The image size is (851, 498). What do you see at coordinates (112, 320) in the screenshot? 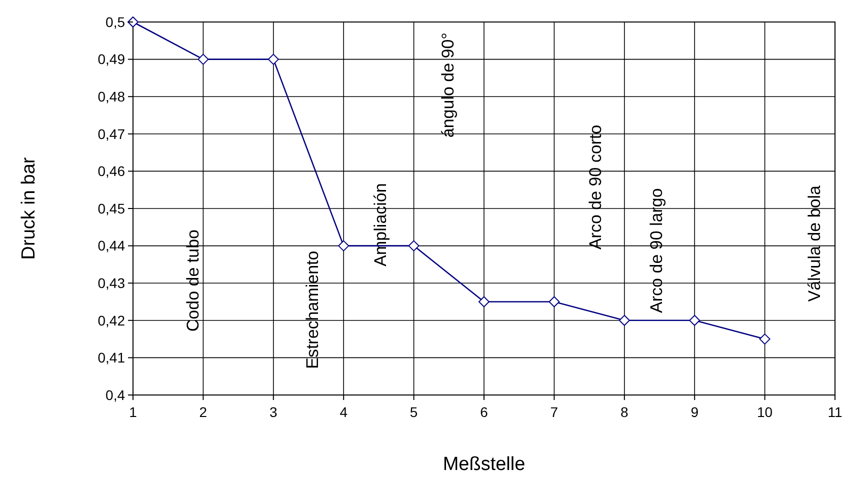
I see `y-tick-label: 0,42` at bounding box center [112, 320].